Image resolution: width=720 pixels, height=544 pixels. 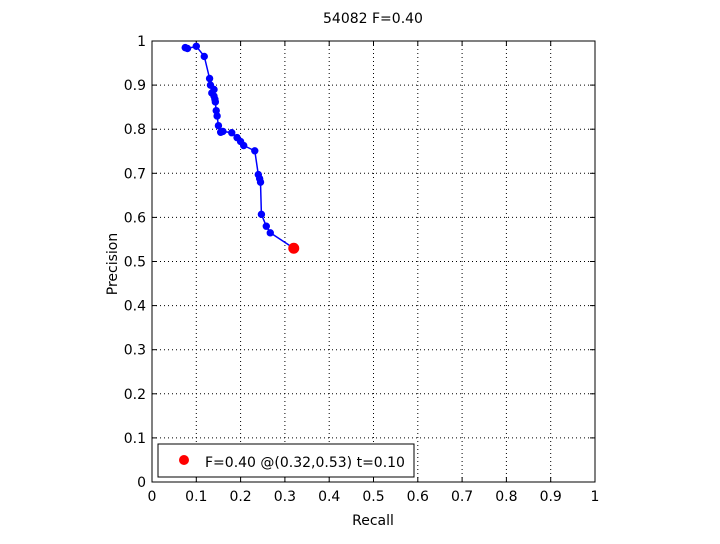 I want to click on y-tick-label: 0.9, so click(x=135, y=86).